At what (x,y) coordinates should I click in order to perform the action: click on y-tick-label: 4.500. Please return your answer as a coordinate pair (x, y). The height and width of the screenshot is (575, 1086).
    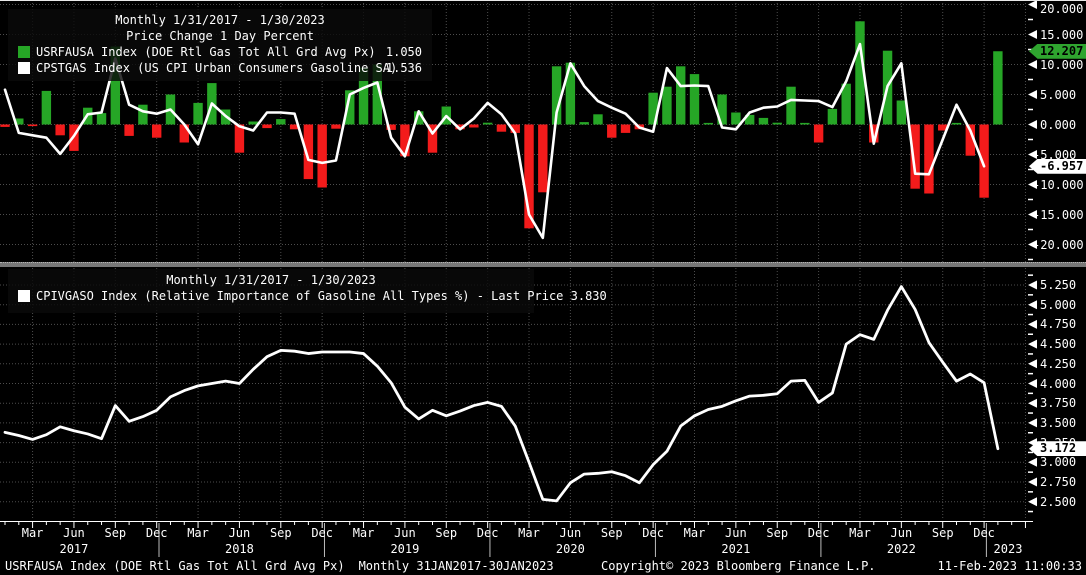
    Looking at the image, I should click on (1058, 344).